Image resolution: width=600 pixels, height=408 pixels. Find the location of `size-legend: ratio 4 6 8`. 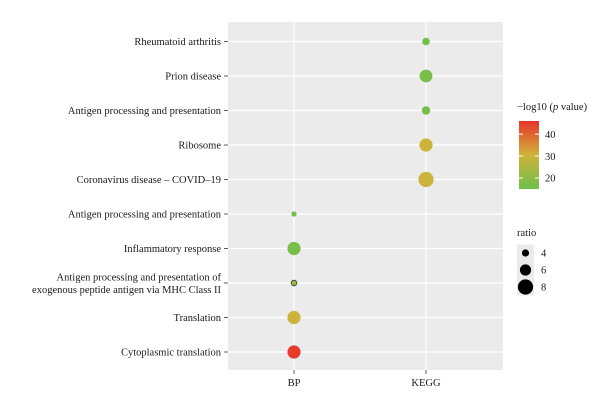

size-legend: ratio 4 6 8 is located at coordinates (532, 262).